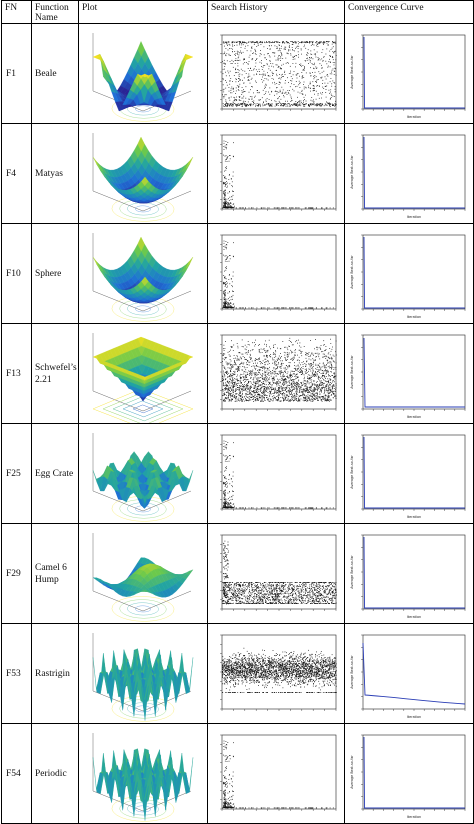 The image size is (474, 824). I want to click on header-search-history: Search History, so click(276, 12).